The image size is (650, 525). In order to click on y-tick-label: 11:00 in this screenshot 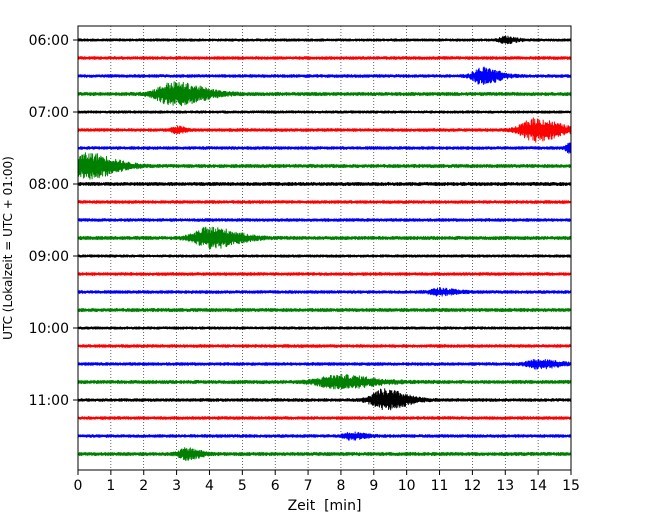, I will do `click(49, 401)`.